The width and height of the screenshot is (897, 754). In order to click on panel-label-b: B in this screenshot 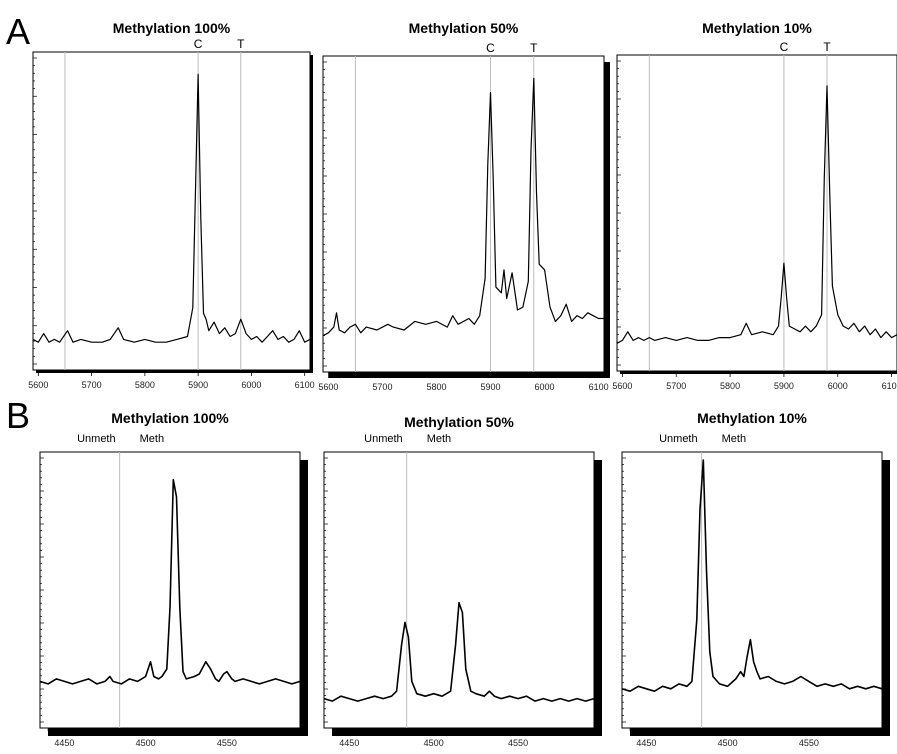, I will do `click(18, 415)`.